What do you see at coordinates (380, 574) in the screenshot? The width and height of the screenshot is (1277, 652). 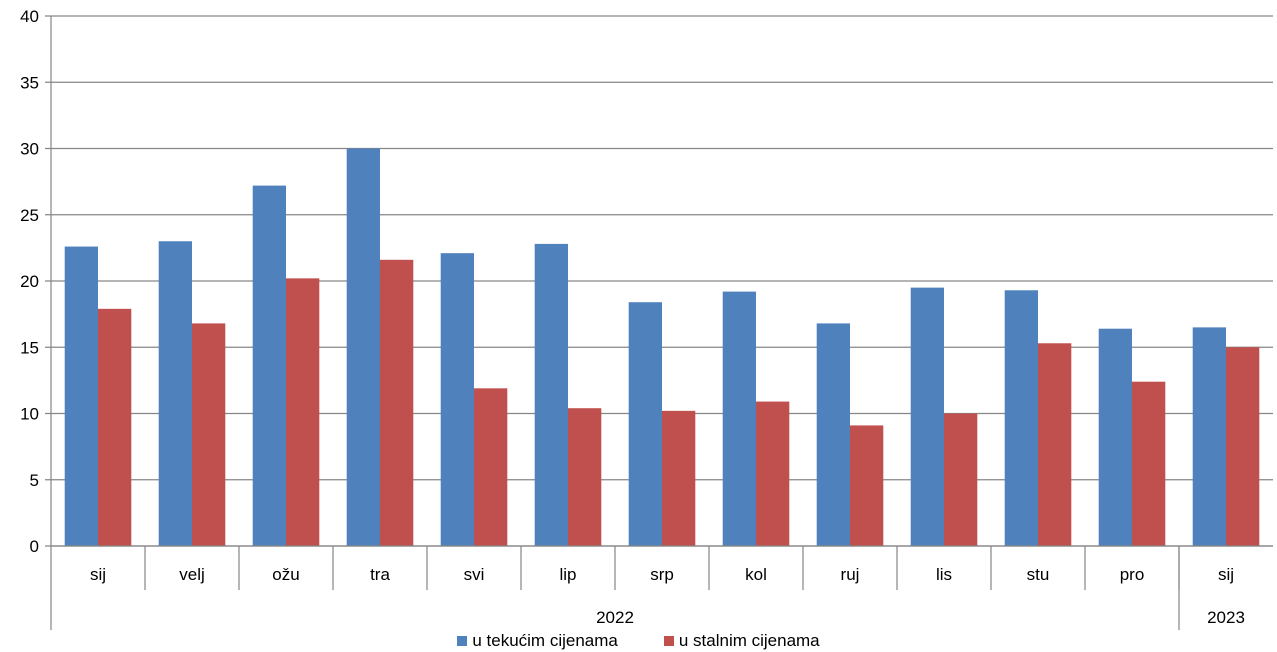 I see `x-tick-label-3: tra` at bounding box center [380, 574].